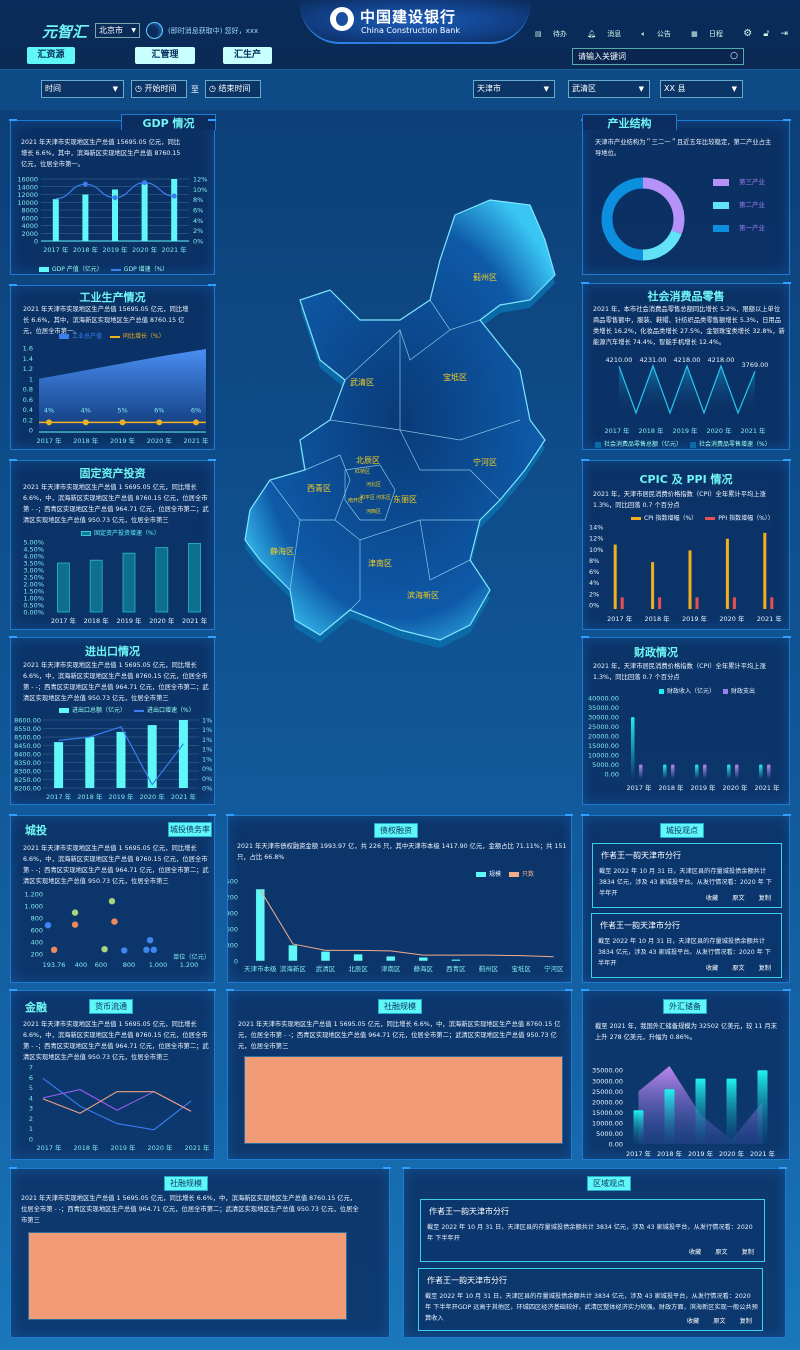  Describe the element at coordinates (455, 377) in the screenshot. I see `map-district-label: 宝坻区` at that location.